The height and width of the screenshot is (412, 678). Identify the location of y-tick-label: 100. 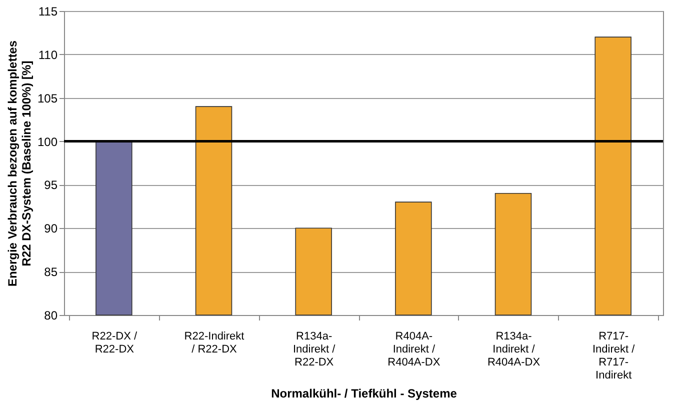
(47, 141).